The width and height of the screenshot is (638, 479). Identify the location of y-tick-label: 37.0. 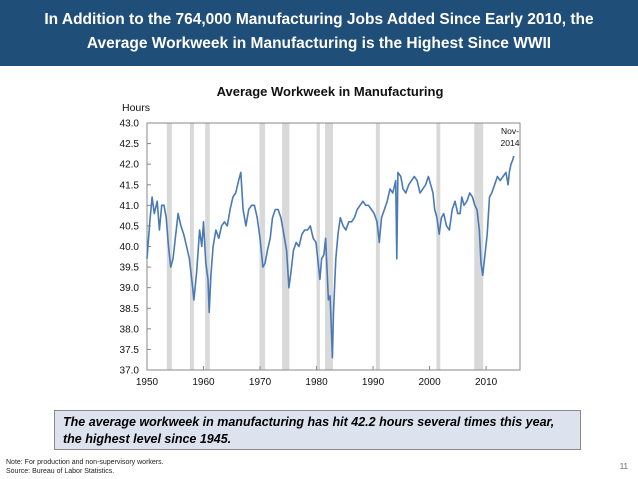
(130, 371).